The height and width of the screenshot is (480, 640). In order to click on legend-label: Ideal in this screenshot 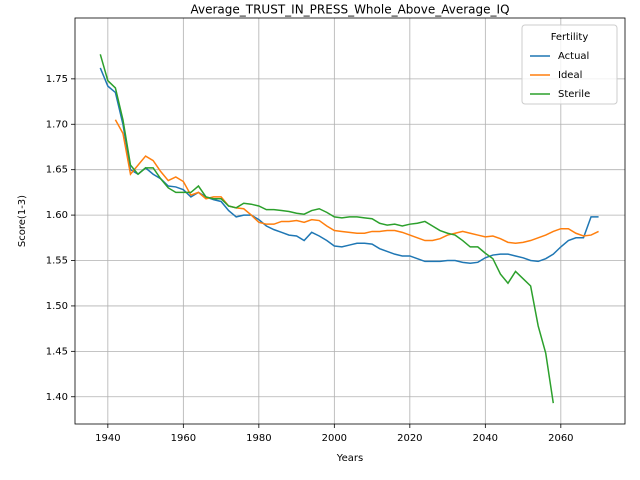, I will do `click(570, 75)`.